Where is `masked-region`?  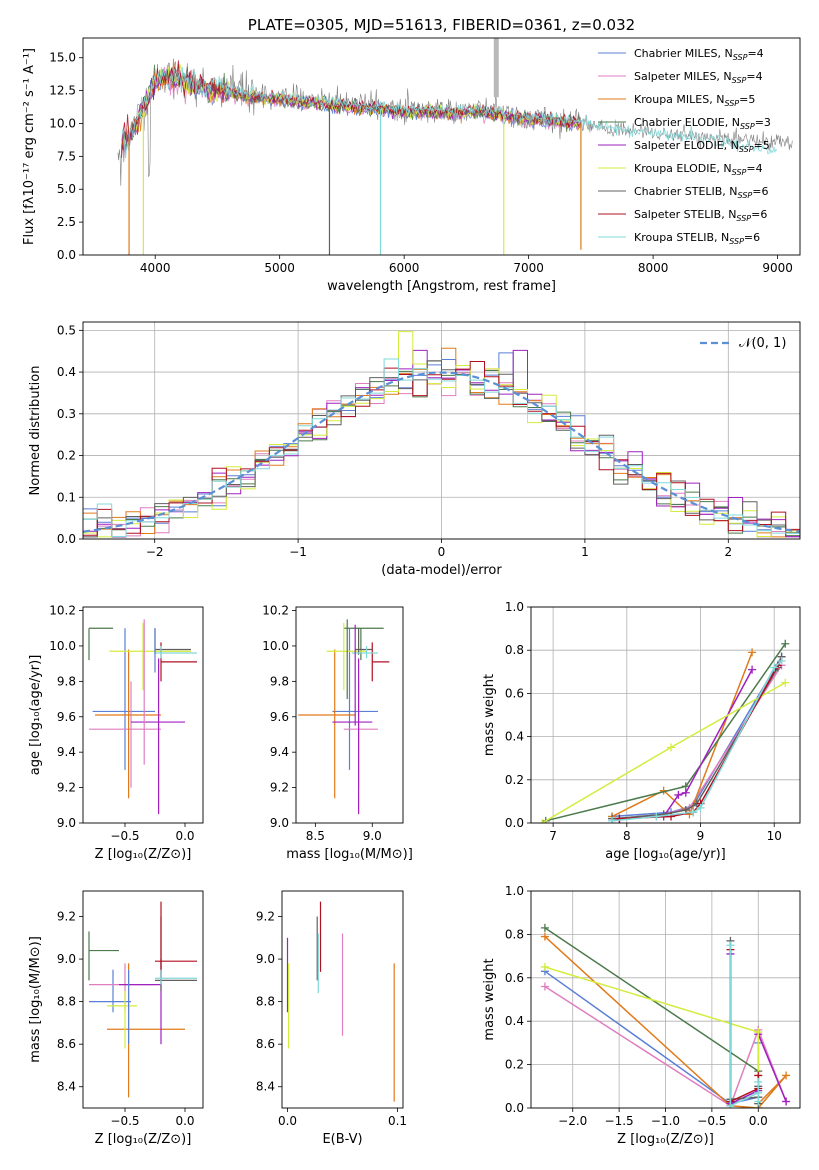
masked-region is located at coordinates (496, 68).